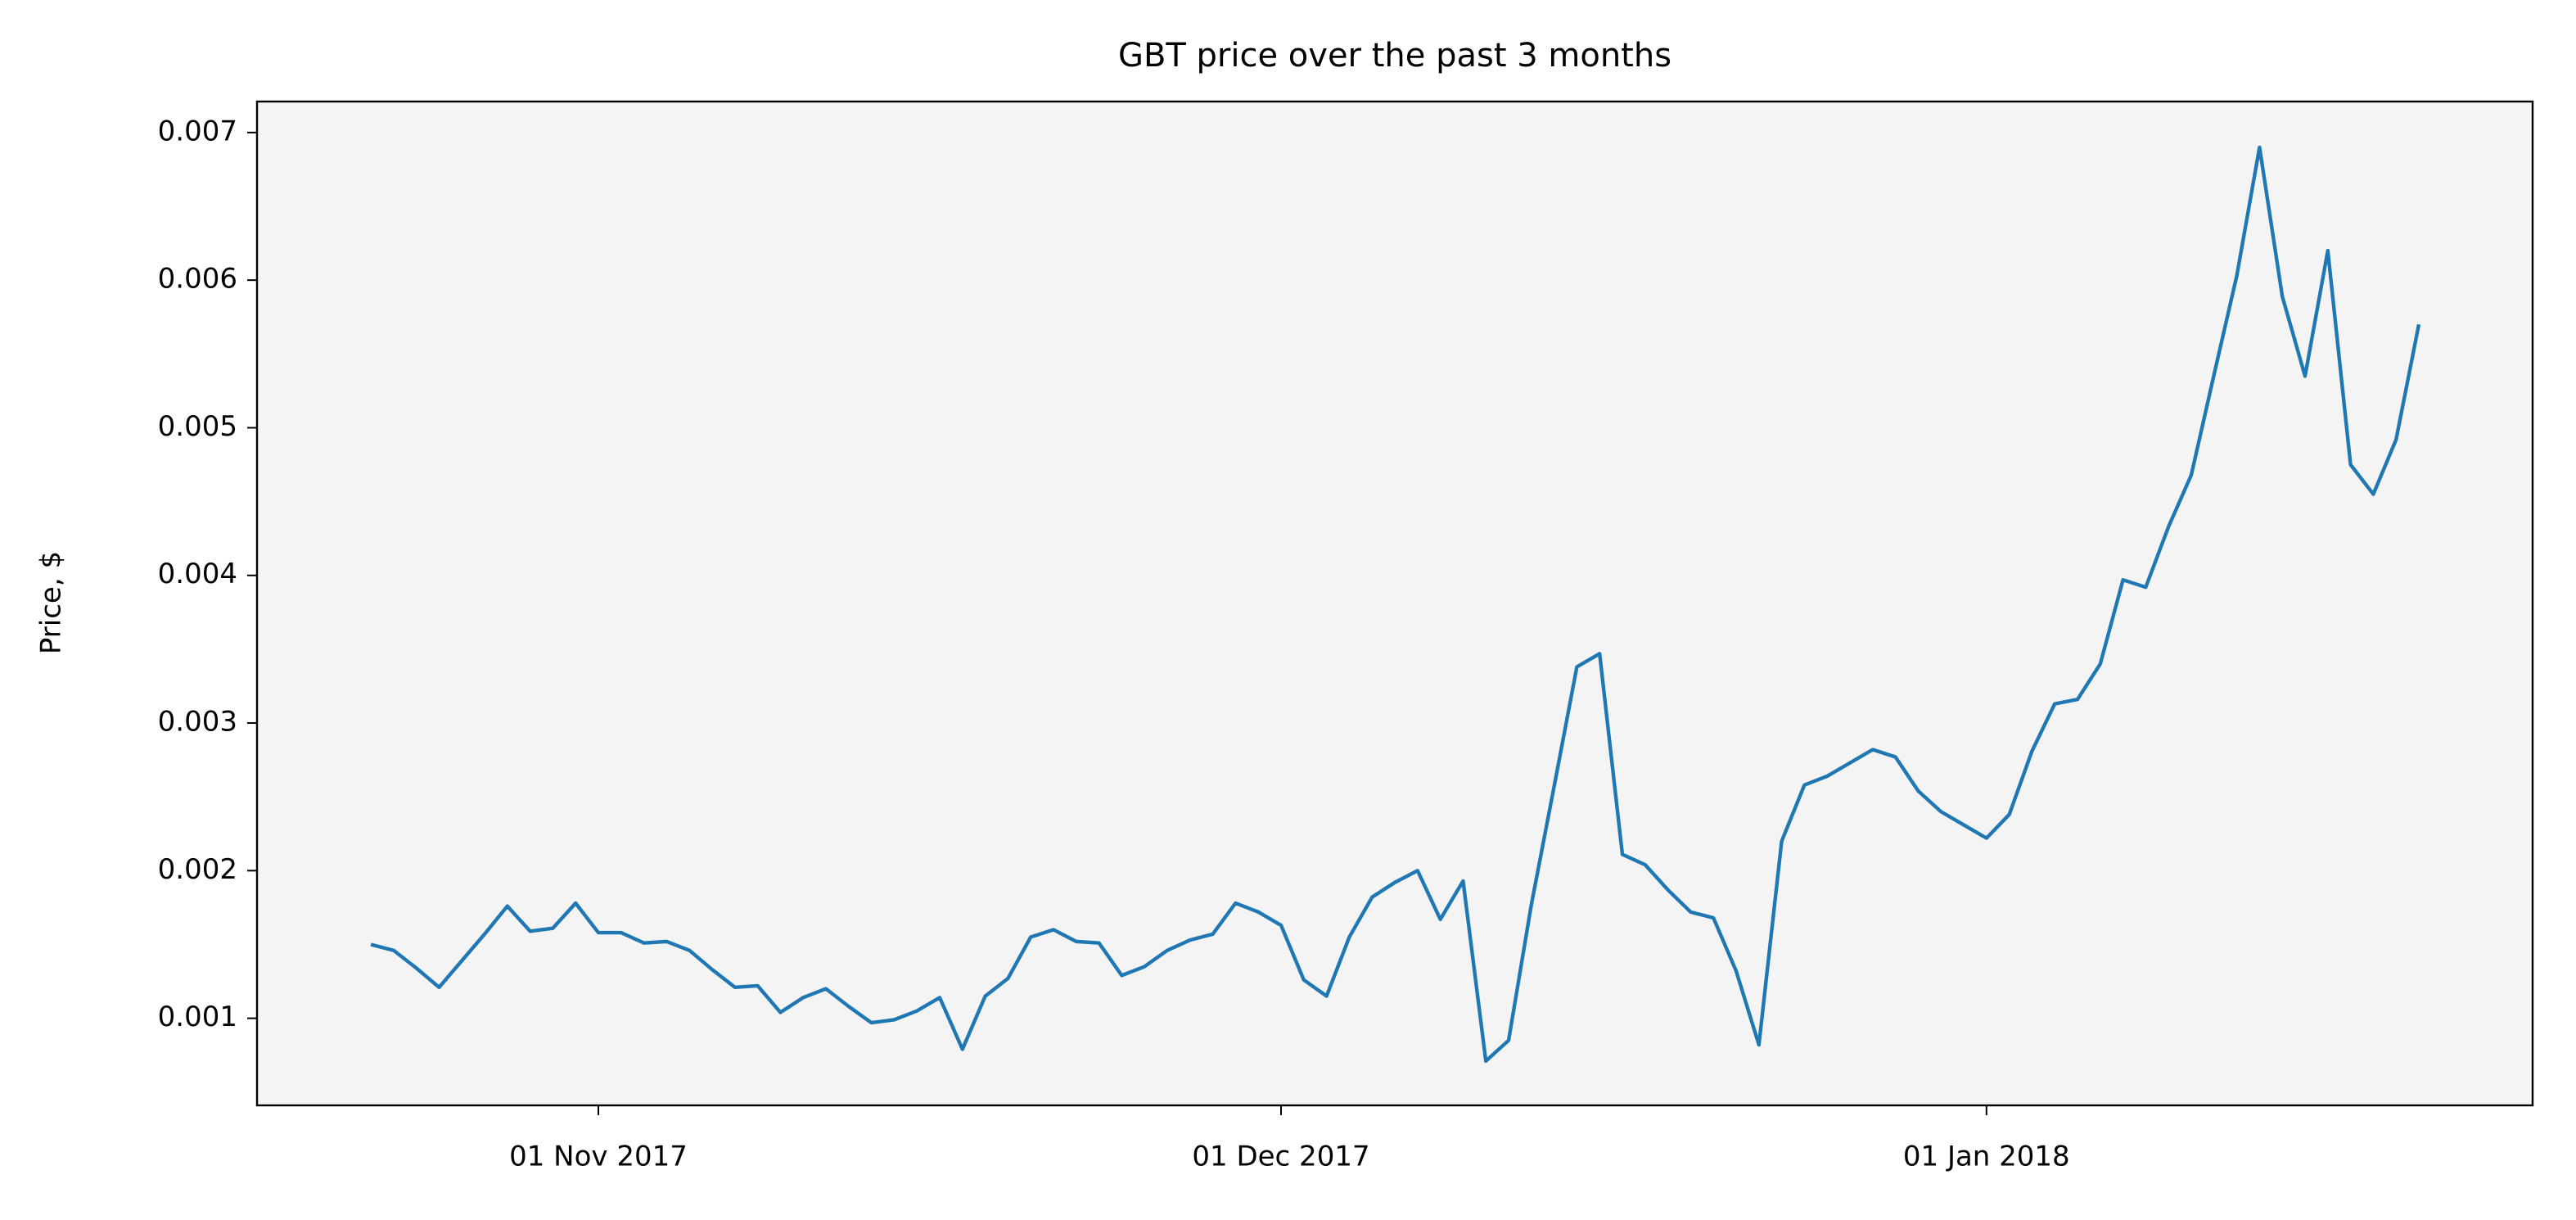 This screenshot has width=2576, height=1220. I want to click on y-axis-label: Price, $, so click(51, 602).